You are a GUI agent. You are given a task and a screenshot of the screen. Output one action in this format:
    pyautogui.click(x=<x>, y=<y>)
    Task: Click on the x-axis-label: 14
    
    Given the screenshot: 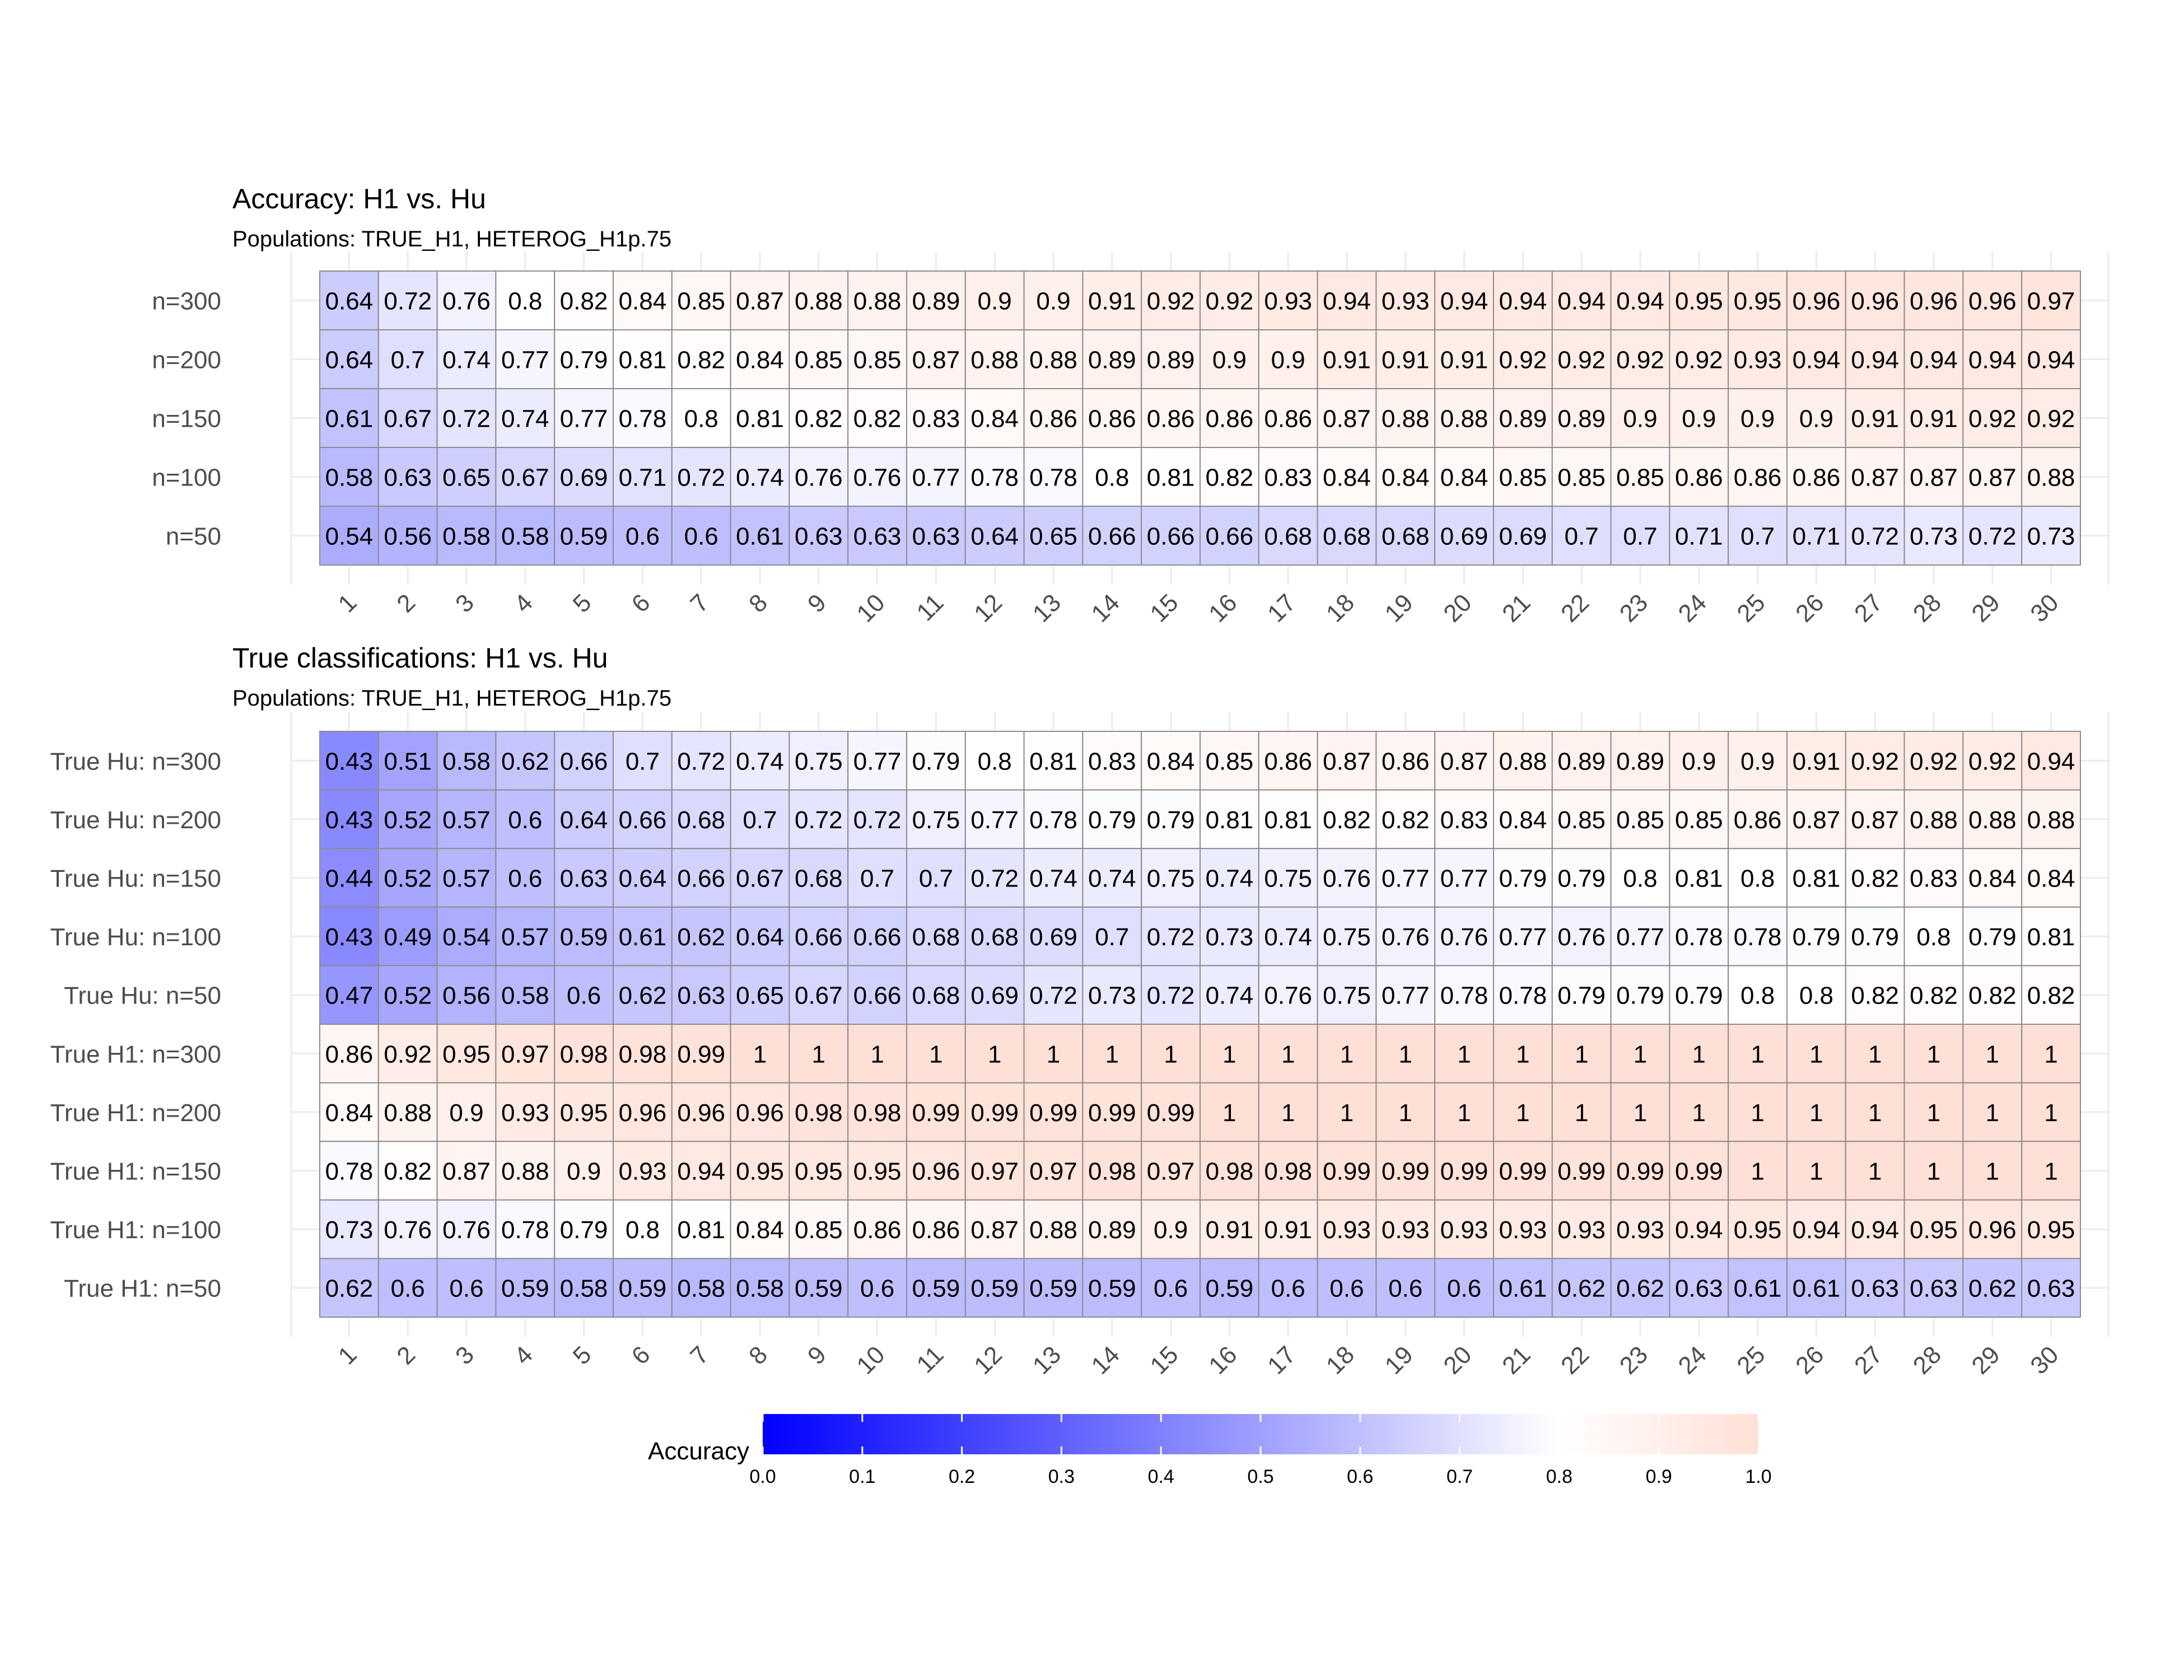 What is the action you would take?
    pyautogui.click(x=1106, y=608)
    